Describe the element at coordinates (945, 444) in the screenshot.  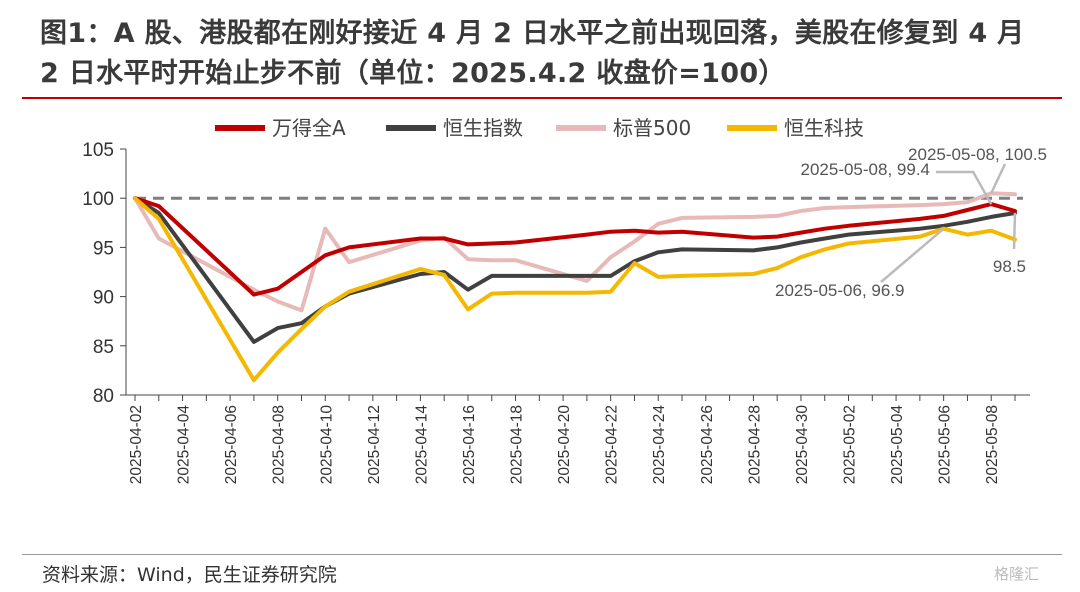
I see `x-tick-label: 2025-05-06` at that location.